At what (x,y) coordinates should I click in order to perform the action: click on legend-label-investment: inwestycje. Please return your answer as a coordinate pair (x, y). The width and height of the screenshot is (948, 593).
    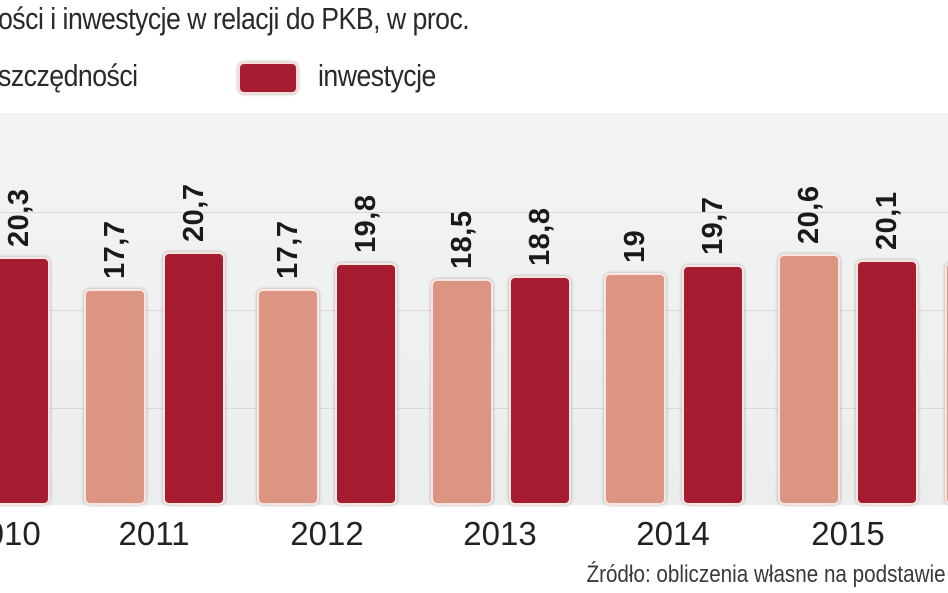
    Looking at the image, I should click on (377, 75).